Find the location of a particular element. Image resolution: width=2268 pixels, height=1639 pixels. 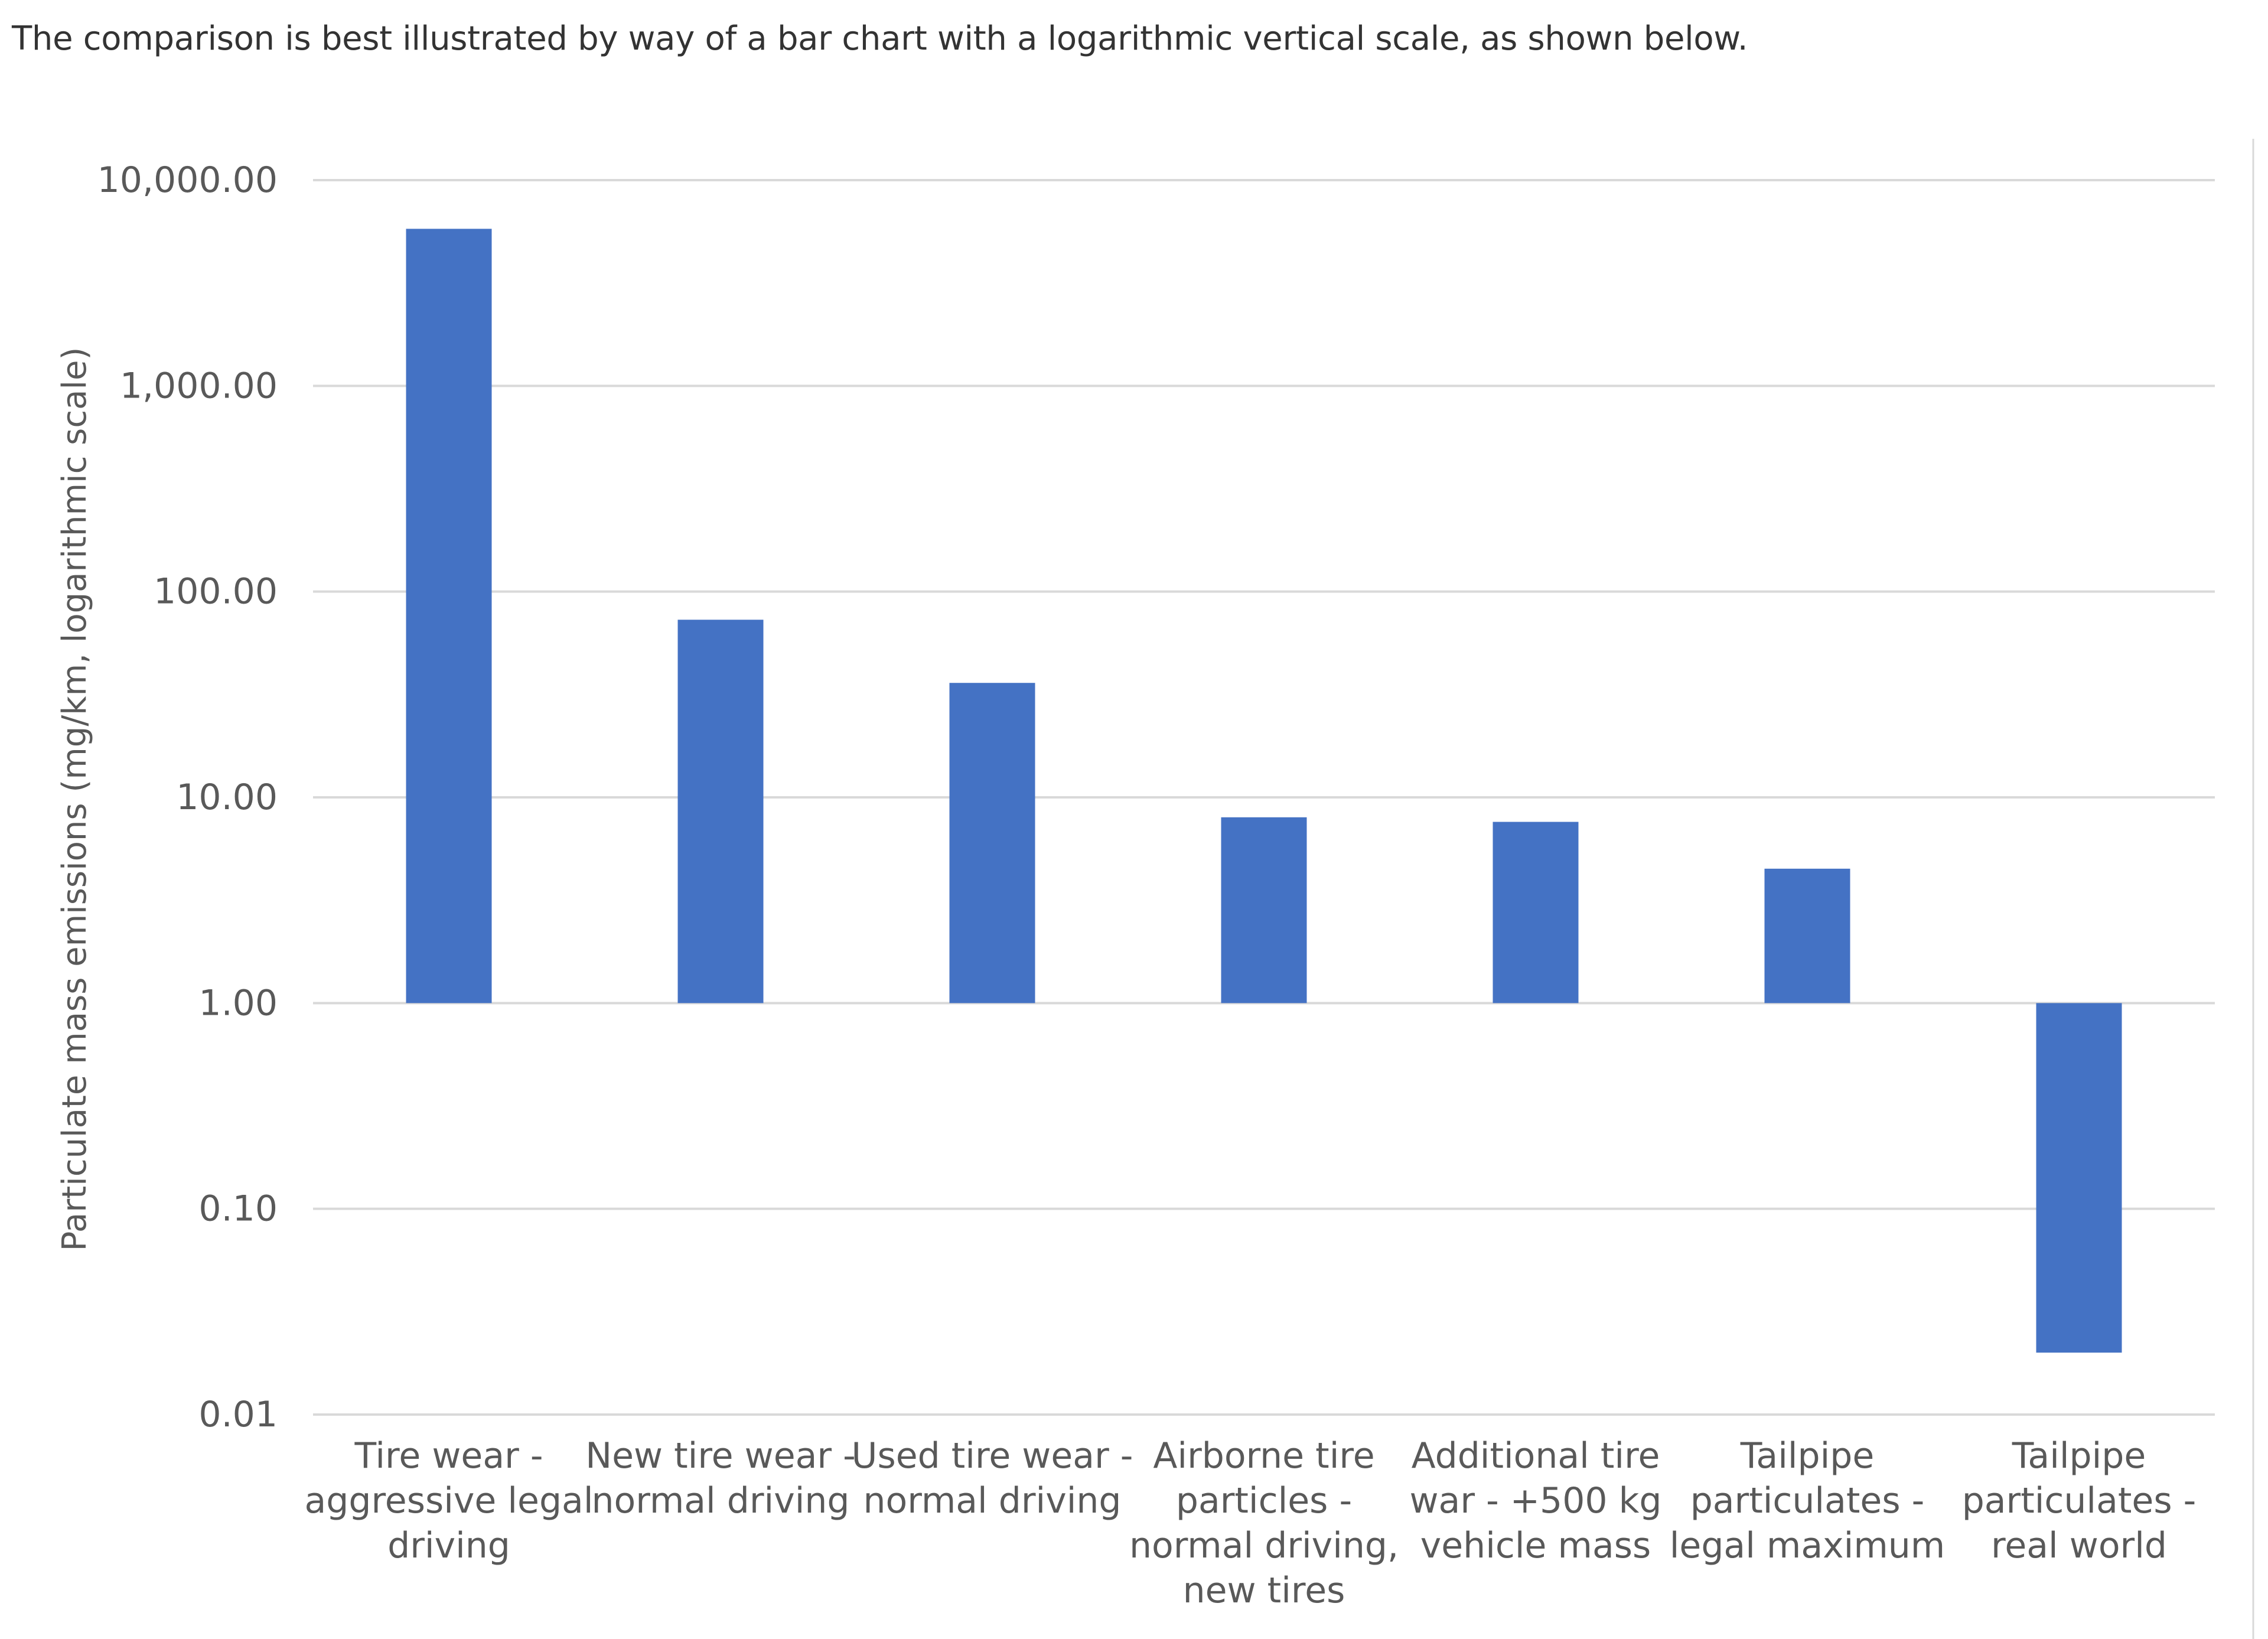

y-tick-label: 10.00 is located at coordinates (227, 797).